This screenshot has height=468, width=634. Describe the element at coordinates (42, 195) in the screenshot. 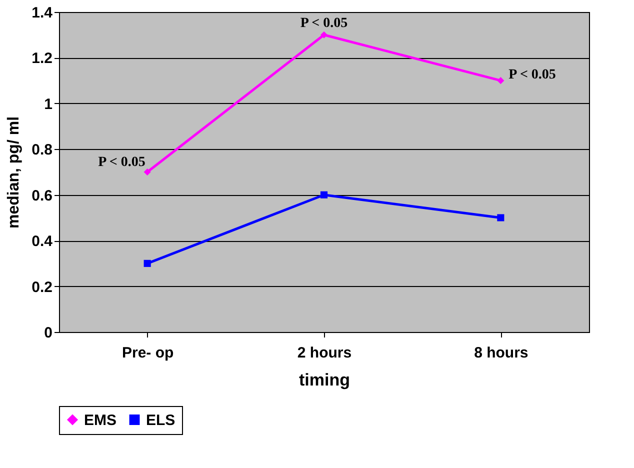

I see `y-tick-label: 0.6` at that location.